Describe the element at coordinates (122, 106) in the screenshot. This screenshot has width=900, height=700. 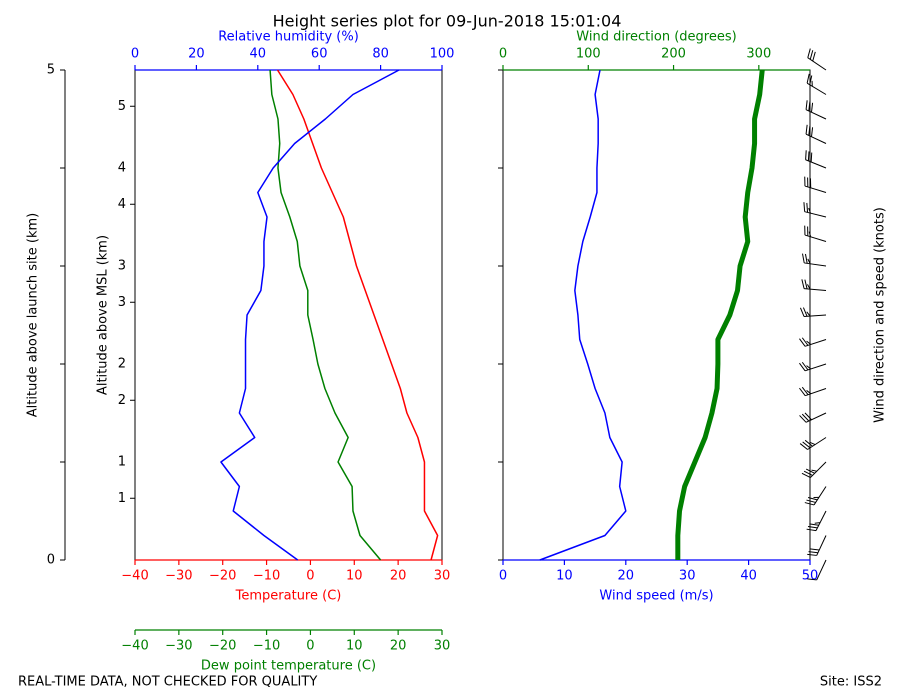
I see `y2-tick-label: 5` at that location.